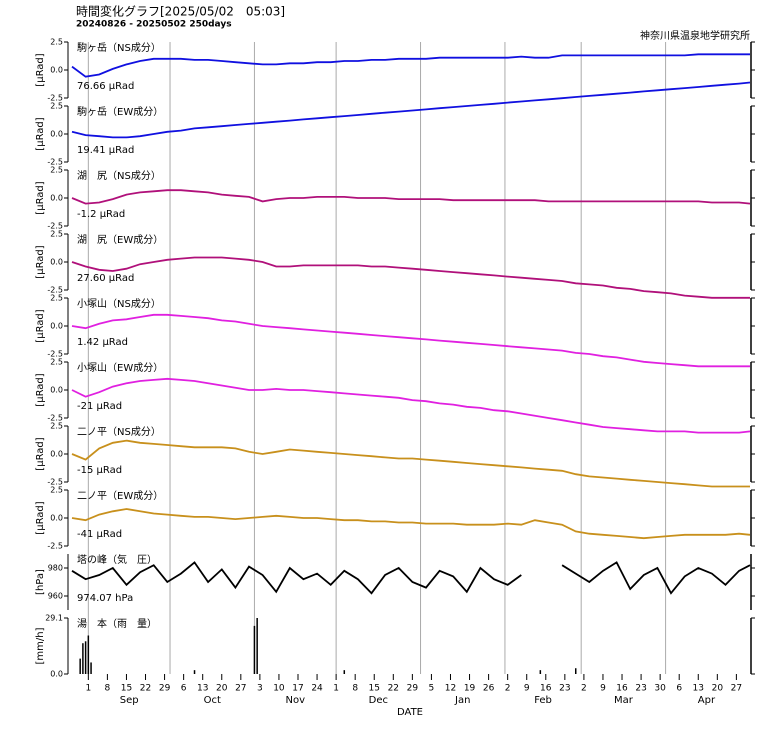  Describe the element at coordinates (54, 618) in the screenshot. I see `y-tick-label: 29.1` at that location.